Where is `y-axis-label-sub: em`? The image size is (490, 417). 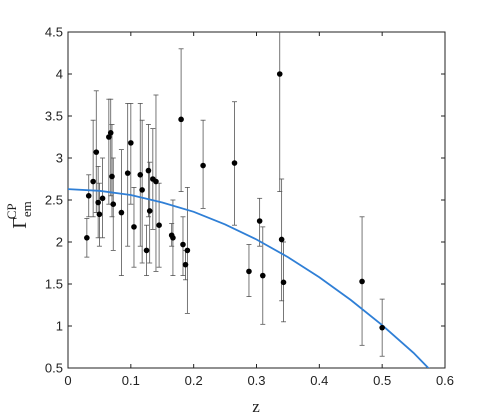 y-axis-label-sub: em is located at coordinates (26, 209).